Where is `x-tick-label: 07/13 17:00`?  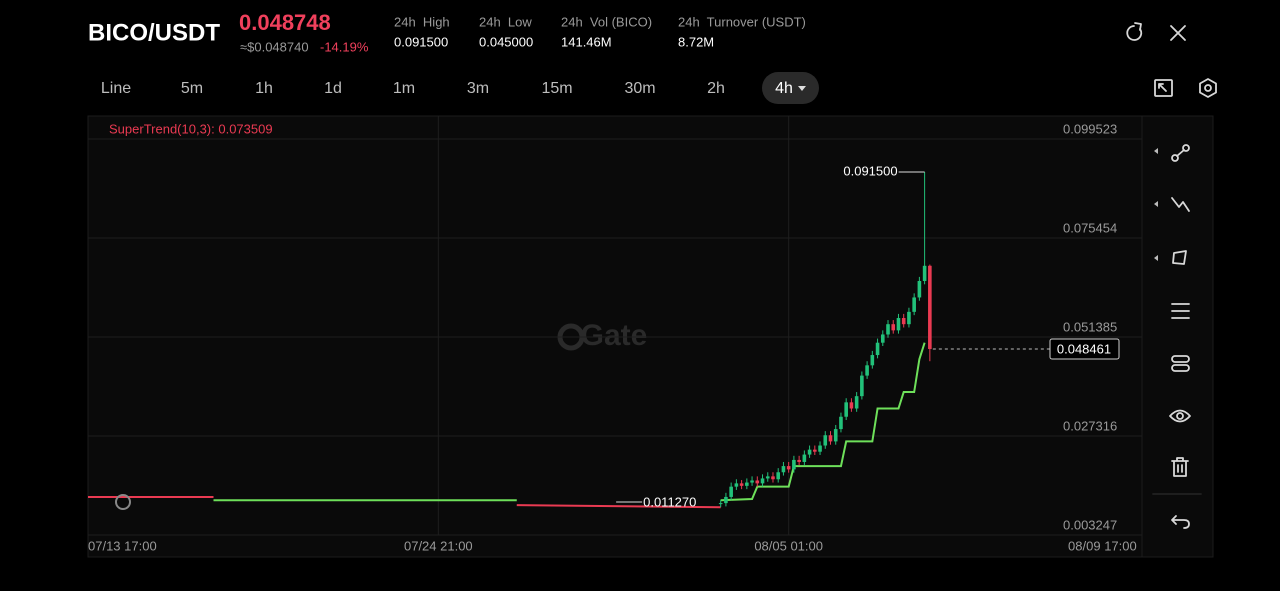 x-tick-label: 07/13 17:00 is located at coordinates (122, 545).